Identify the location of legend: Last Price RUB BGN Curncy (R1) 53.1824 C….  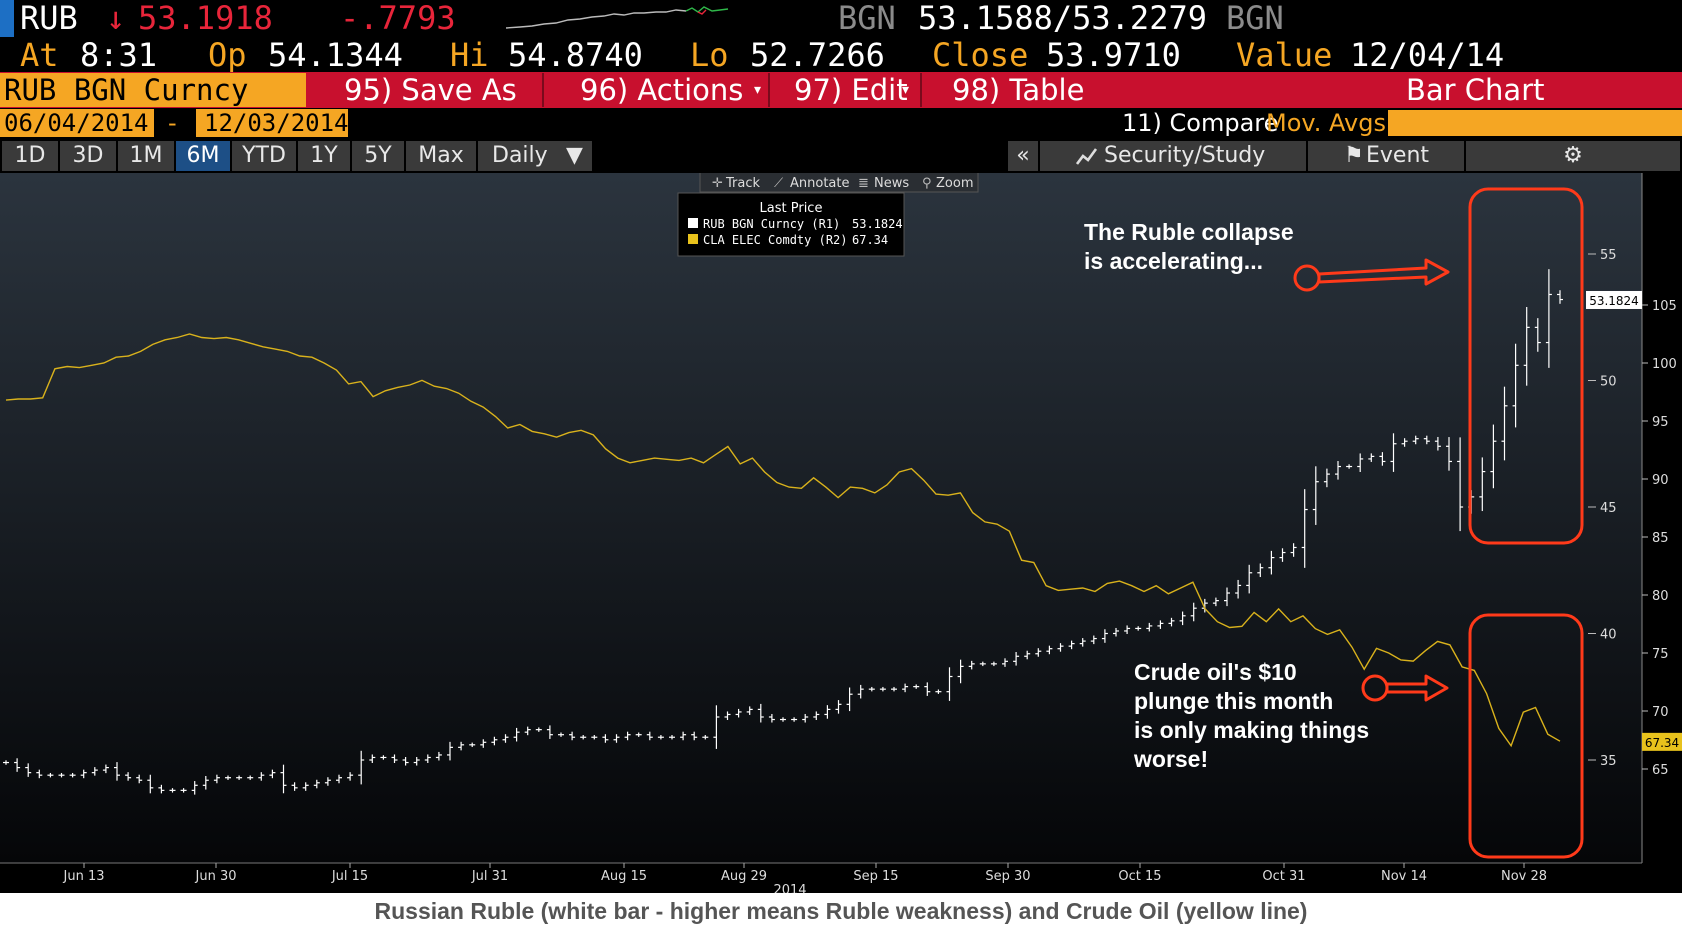
(791, 224).